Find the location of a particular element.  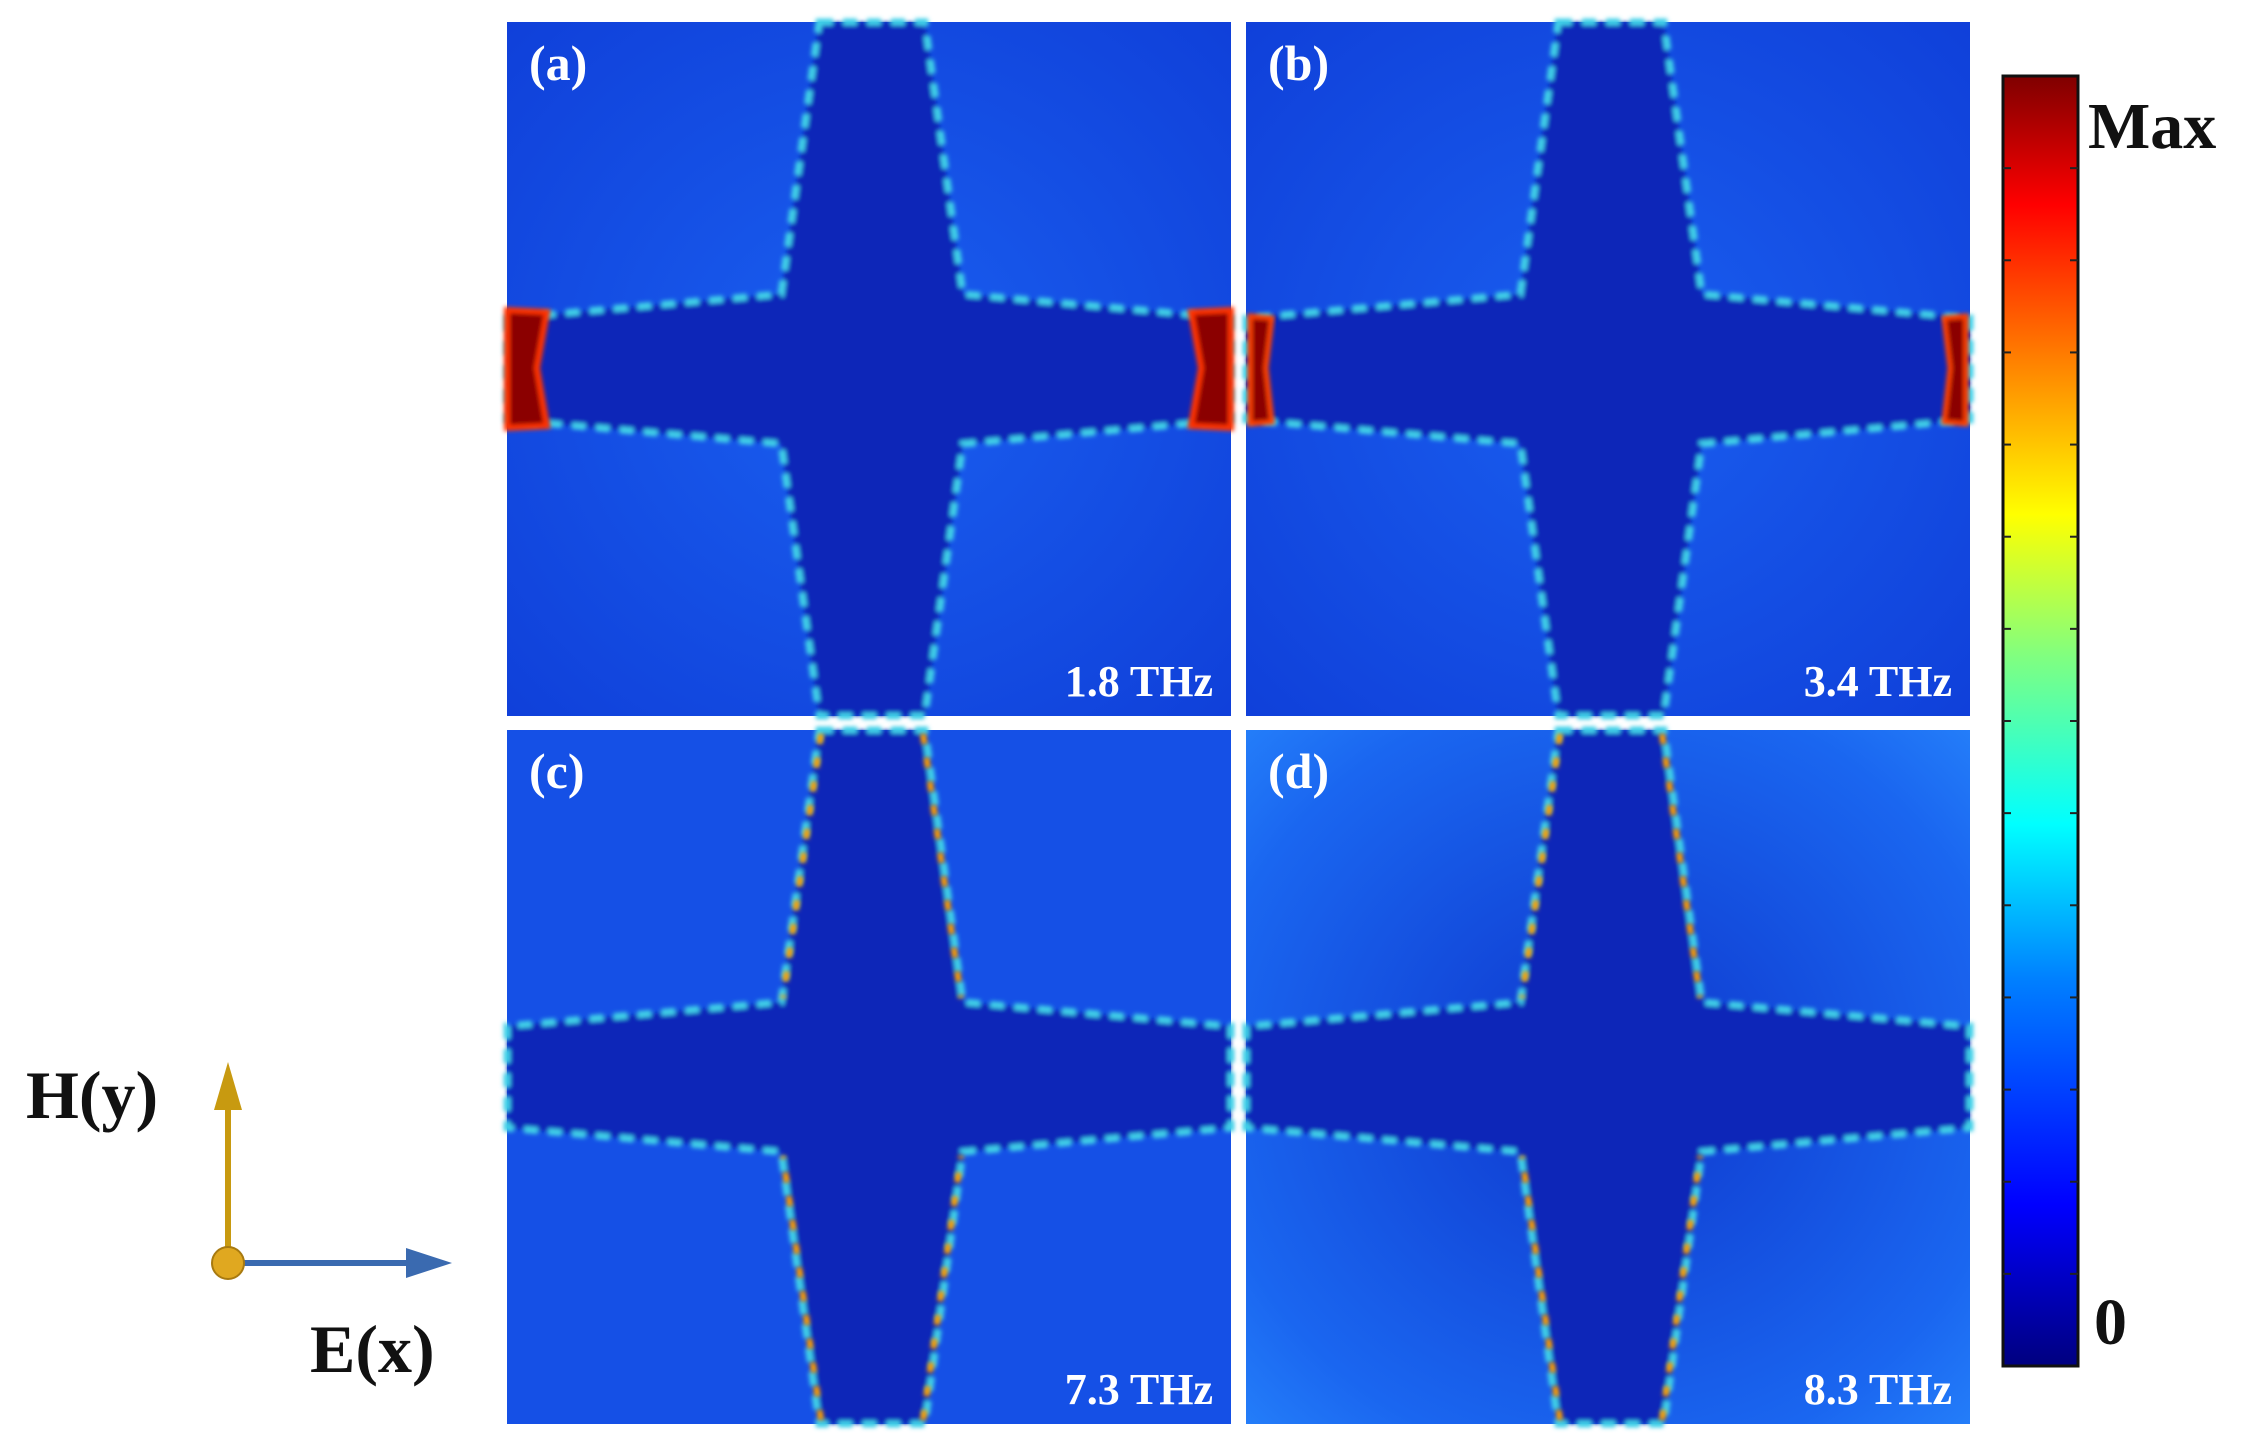

panel-label: (d) is located at coordinates (1298, 771).